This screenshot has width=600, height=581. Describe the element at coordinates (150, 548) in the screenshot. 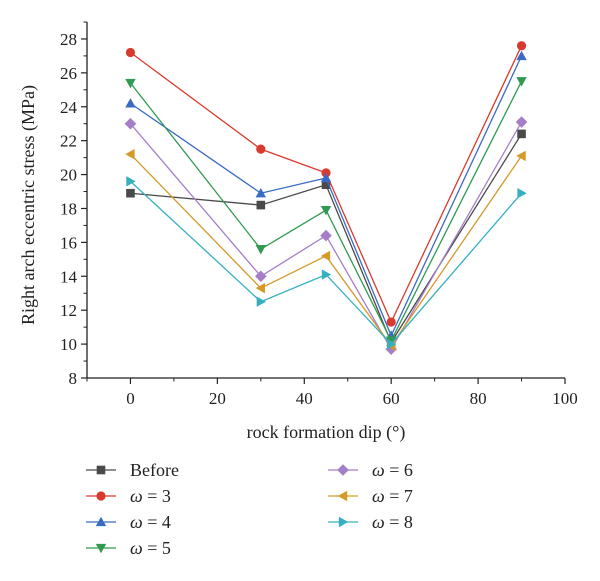

I see `legend-label: ω = 5` at that location.